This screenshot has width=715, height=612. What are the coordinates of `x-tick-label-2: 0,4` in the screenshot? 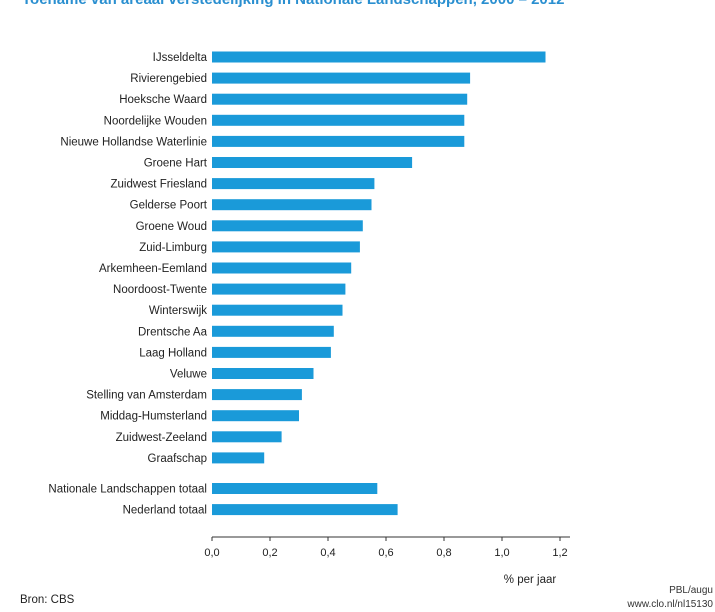 It's located at (327, 553).